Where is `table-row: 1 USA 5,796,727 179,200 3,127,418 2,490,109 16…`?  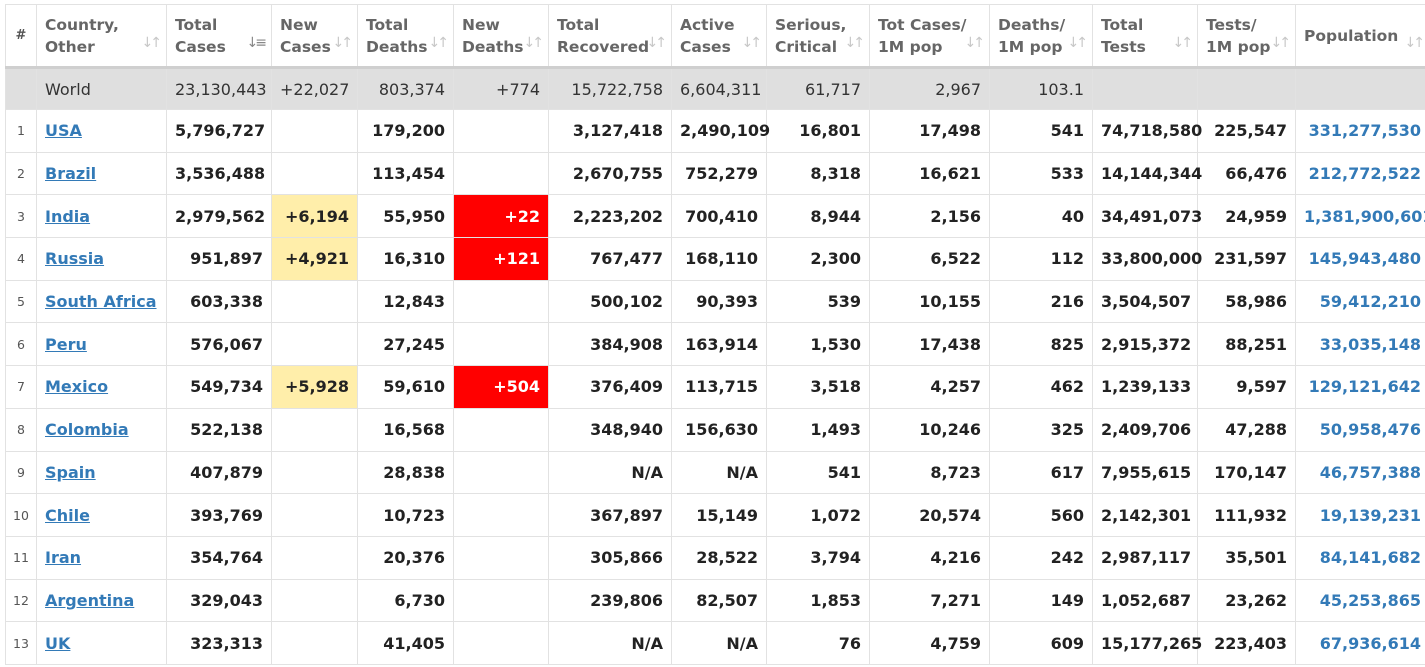 table-row: 1 USA 5,796,727 179,200 3,127,418 2,490,109 16… is located at coordinates (715, 131).